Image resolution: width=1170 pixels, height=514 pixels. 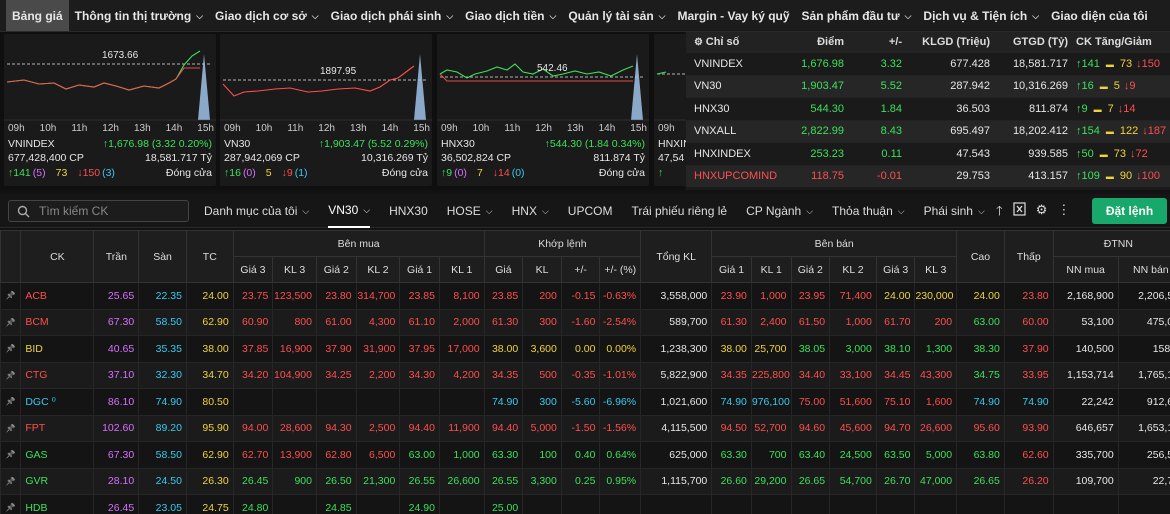 What do you see at coordinates (373, 144) in the screenshot?
I see `chart-index-change: ↑1,903.47 (5.52 0.29%)` at bounding box center [373, 144].